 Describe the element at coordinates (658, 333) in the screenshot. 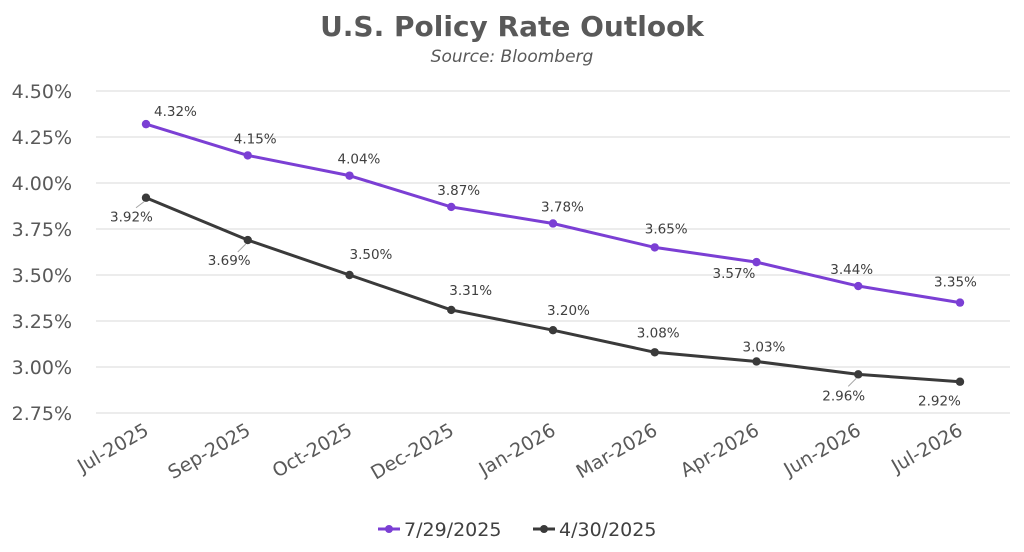

I see `data-label: 3.08%` at that location.